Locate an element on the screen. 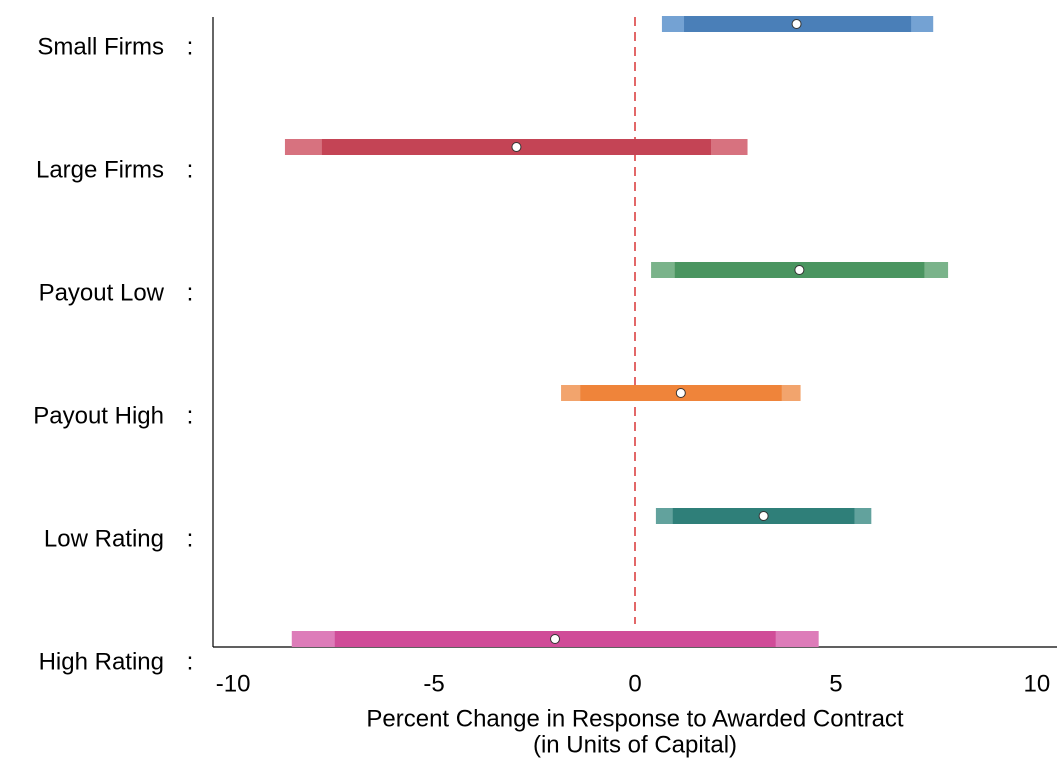 This screenshot has width=1059, height=761. x-axis-label: (in Units of Capital) is located at coordinates (635, 744).